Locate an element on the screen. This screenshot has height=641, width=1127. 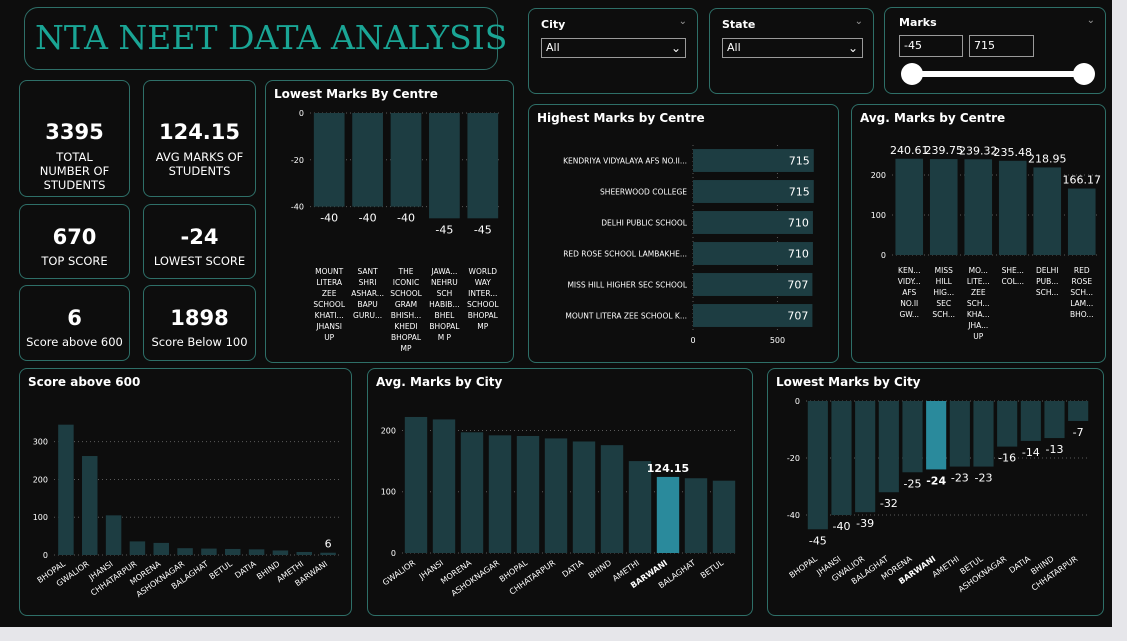
state-dropdown: All ⌄ is located at coordinates (792, 48).